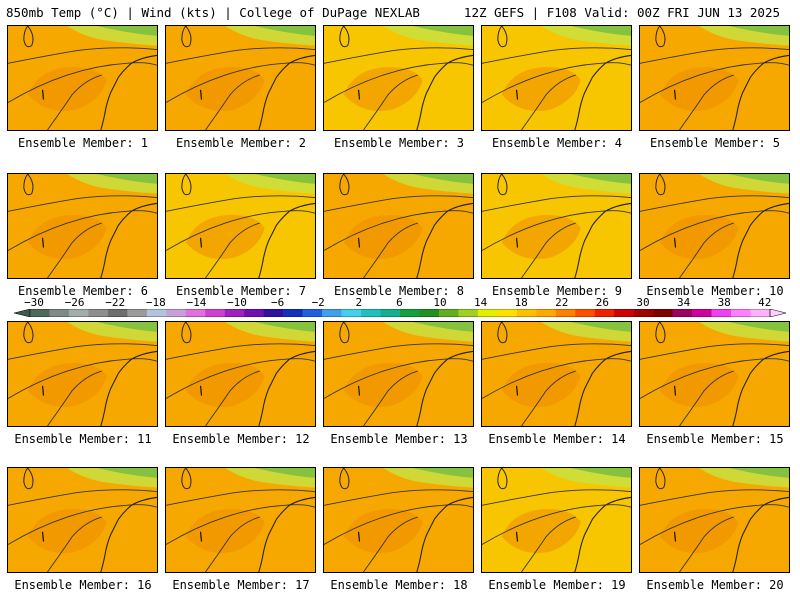  Describe the element at coordinates (155, 302) in the screenshot. I see `colorbar-tick-label: −18` at that location.